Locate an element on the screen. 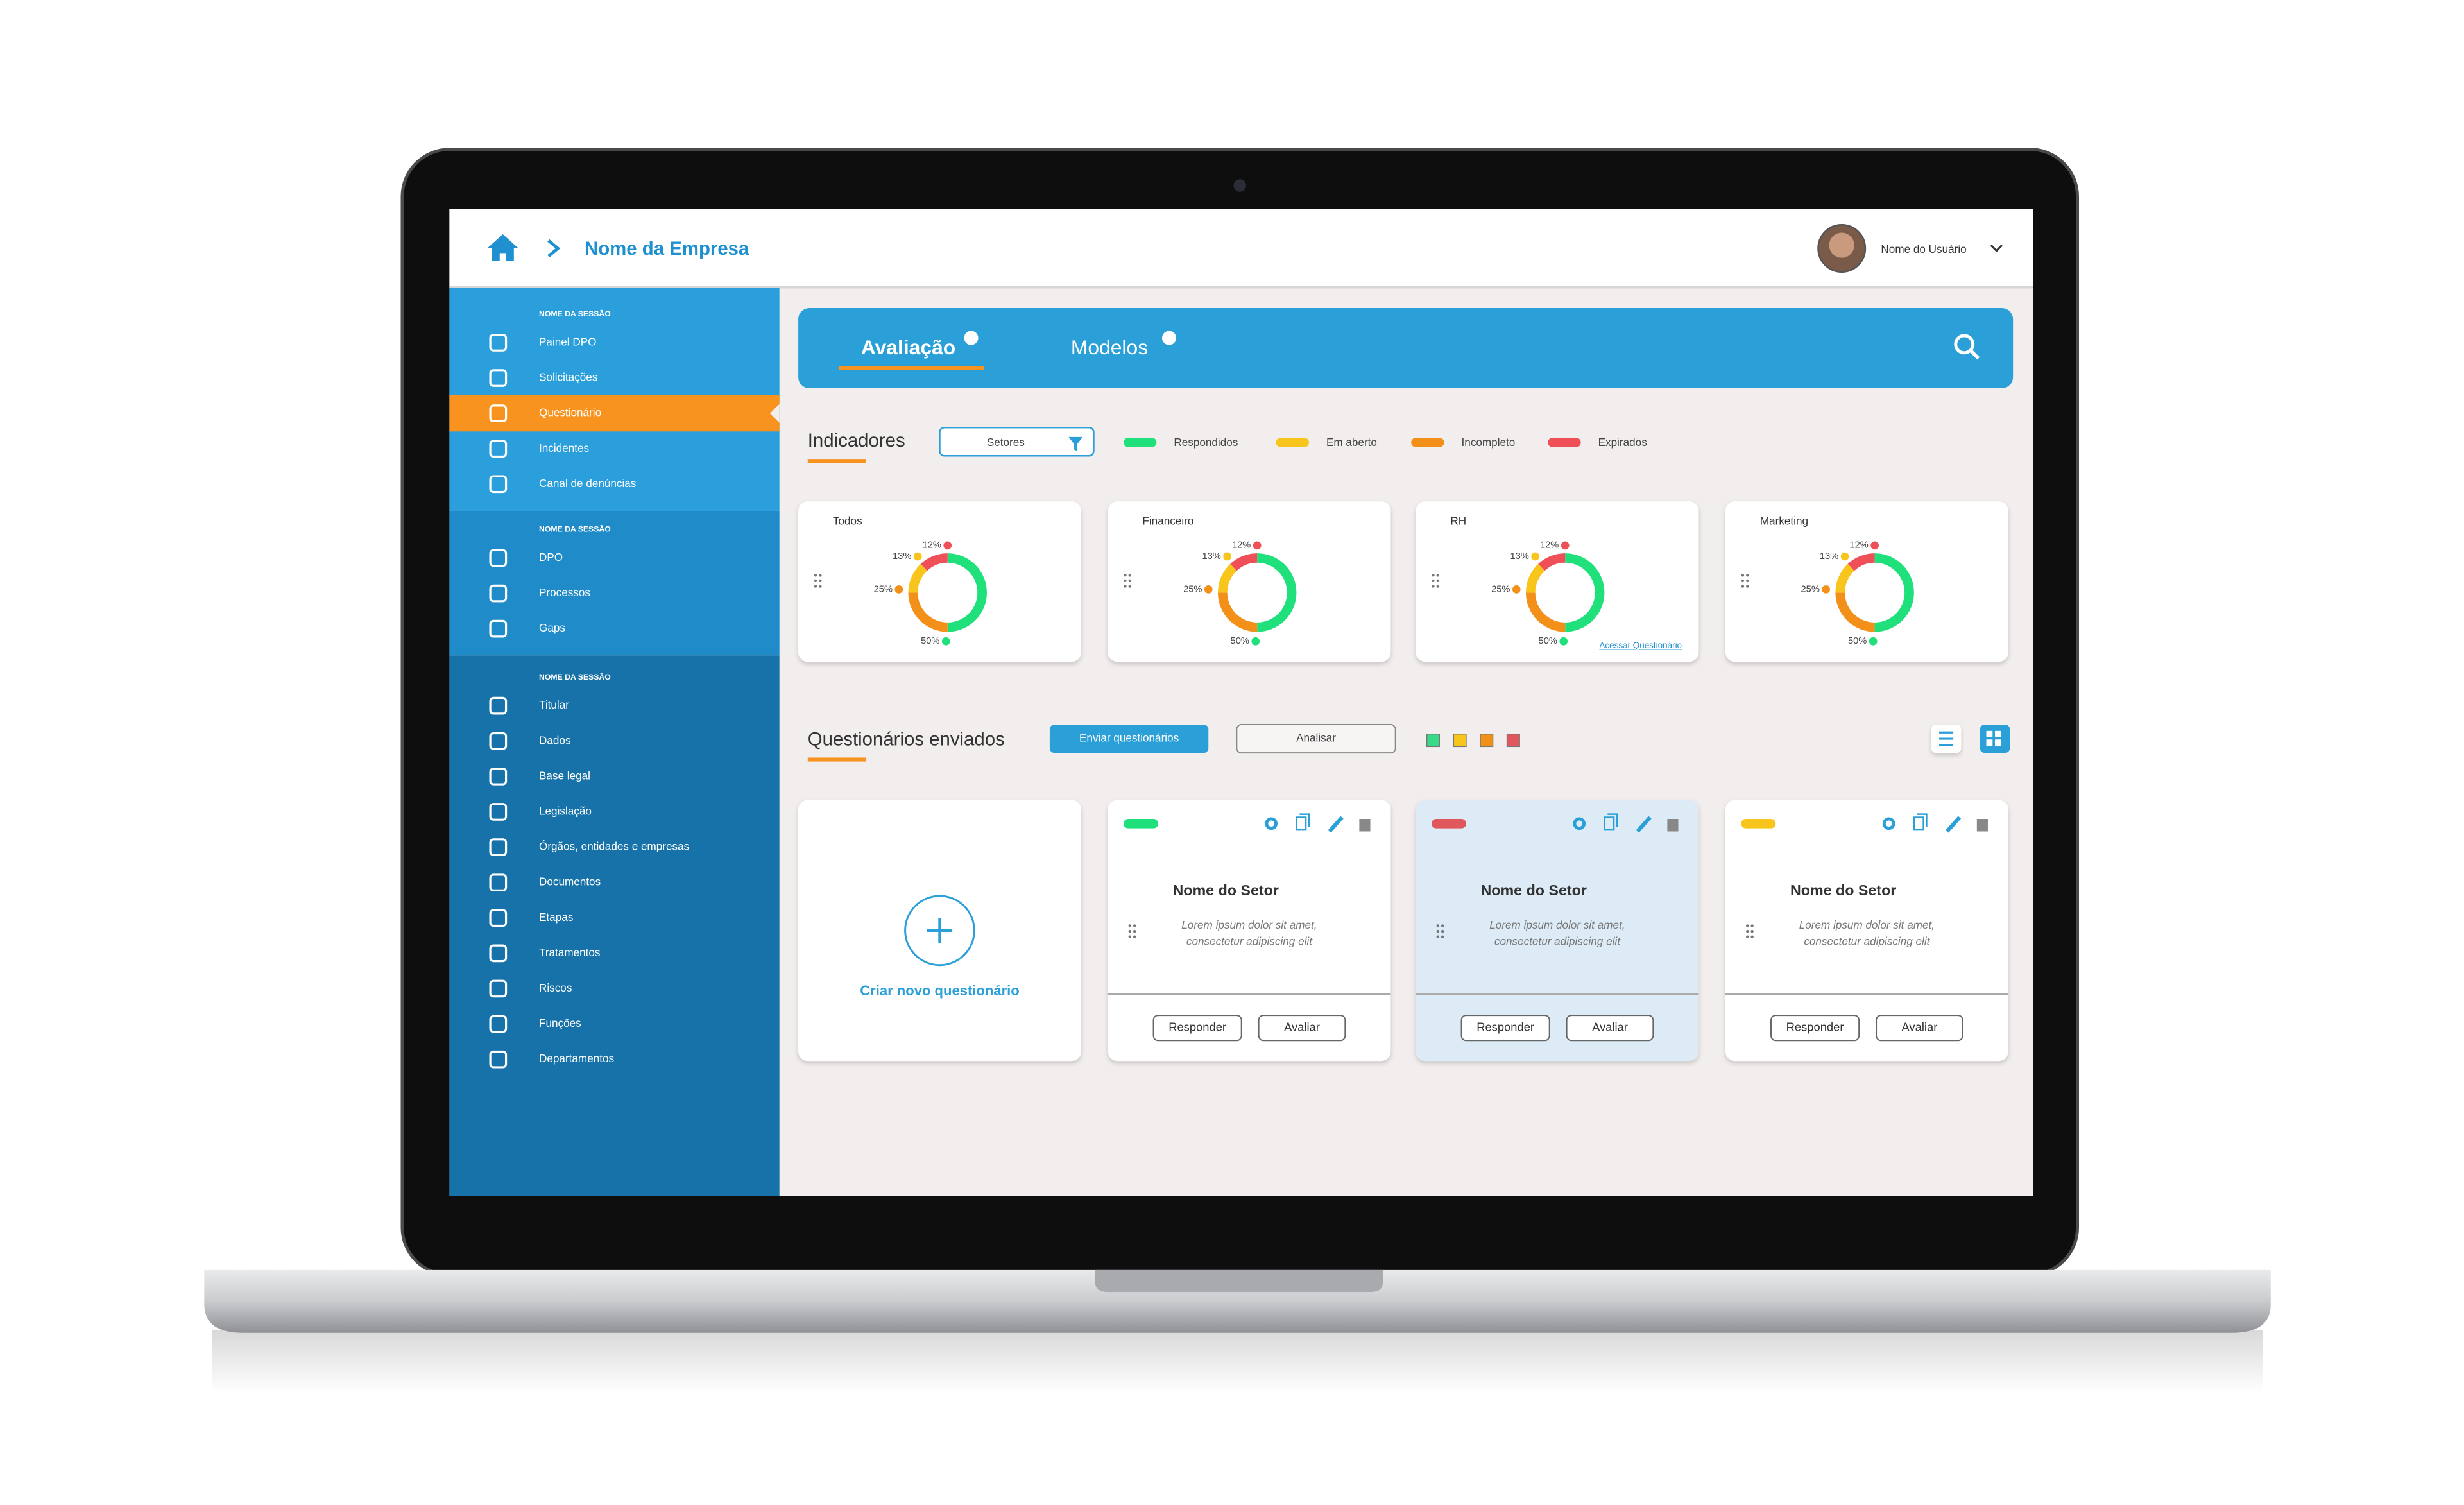 This screenshot has height=1505, width=2464. legend-label: Expirados is located at coordinates (1623, 442).